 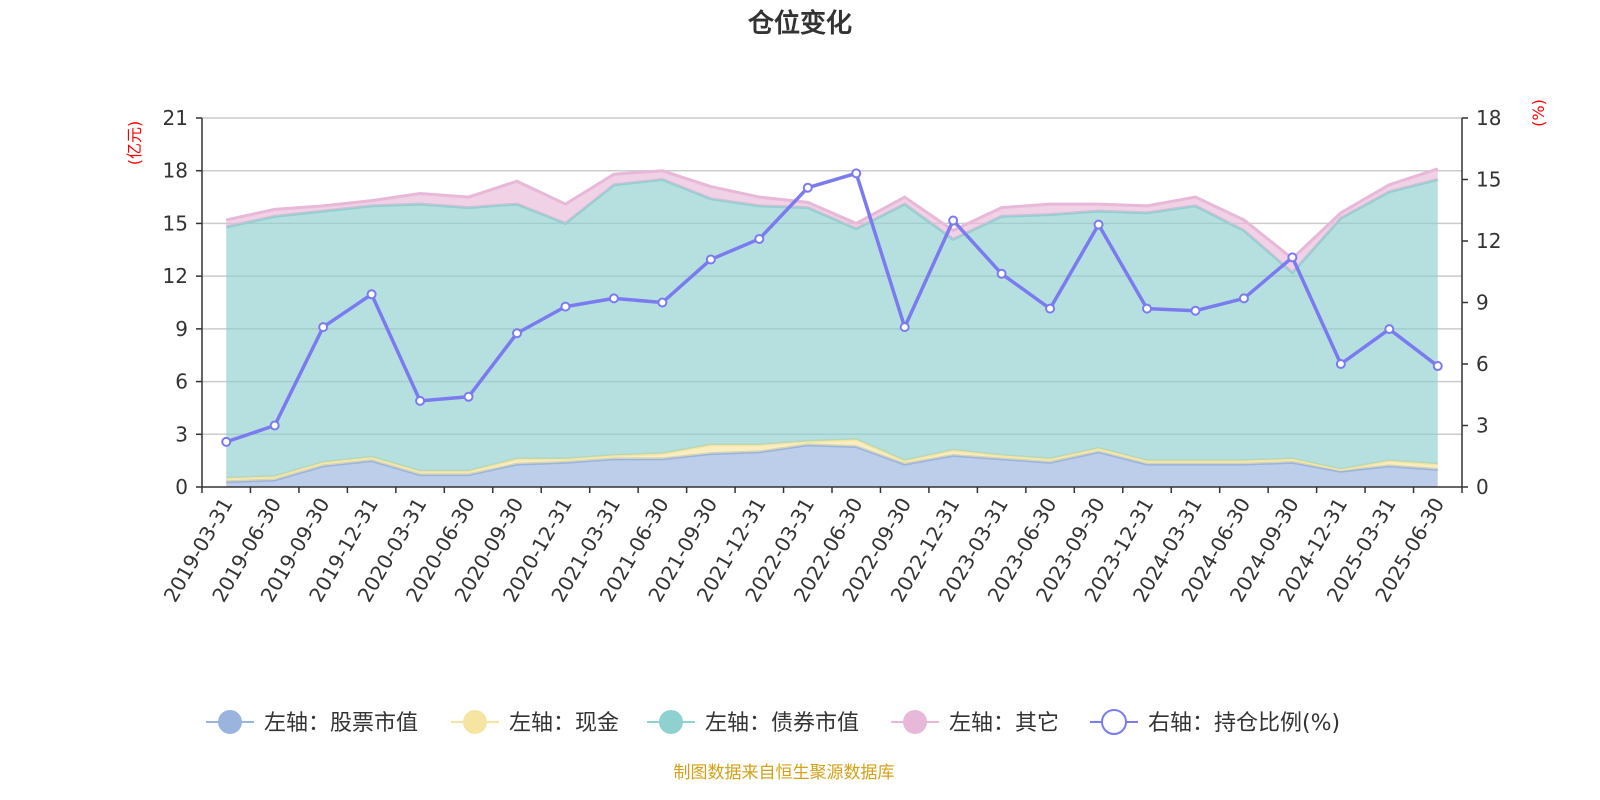 What do you see at coordinates (1482, 303) in the screenshot?
I see `right-tick-label: 9` at bounding box center [1482, 303].